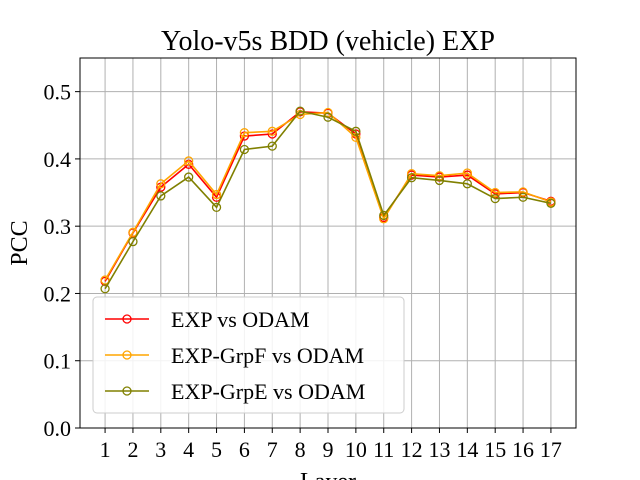 The height and width of the screenshot is (480, 640). I want to click on x-tick-label: 13, so click(439, 449).